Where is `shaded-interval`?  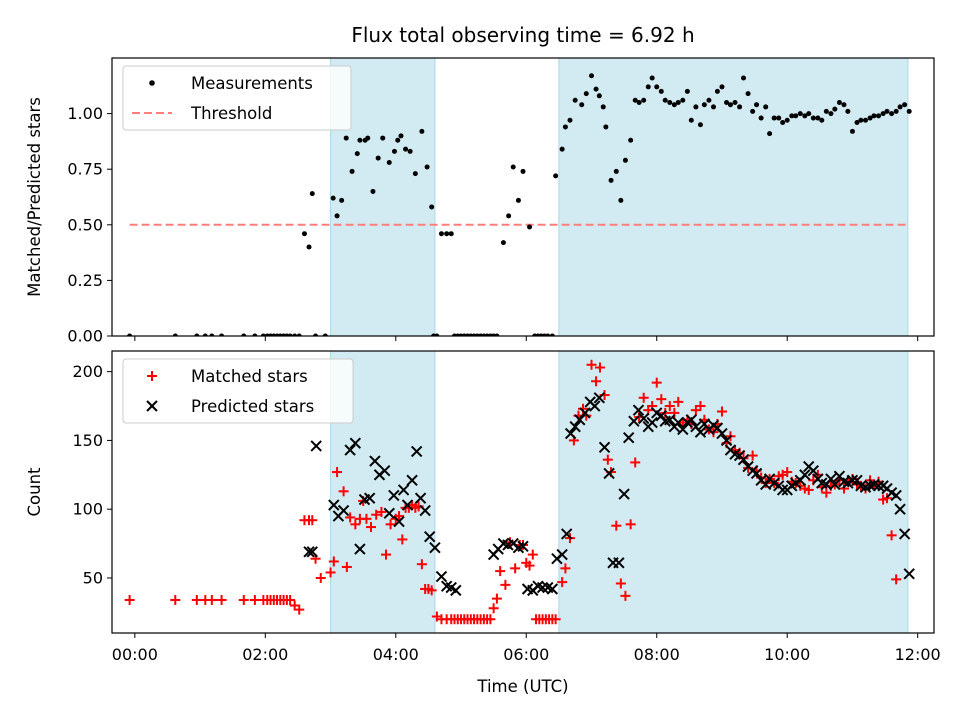
shaded-interval is located at coordinates (733, 197).